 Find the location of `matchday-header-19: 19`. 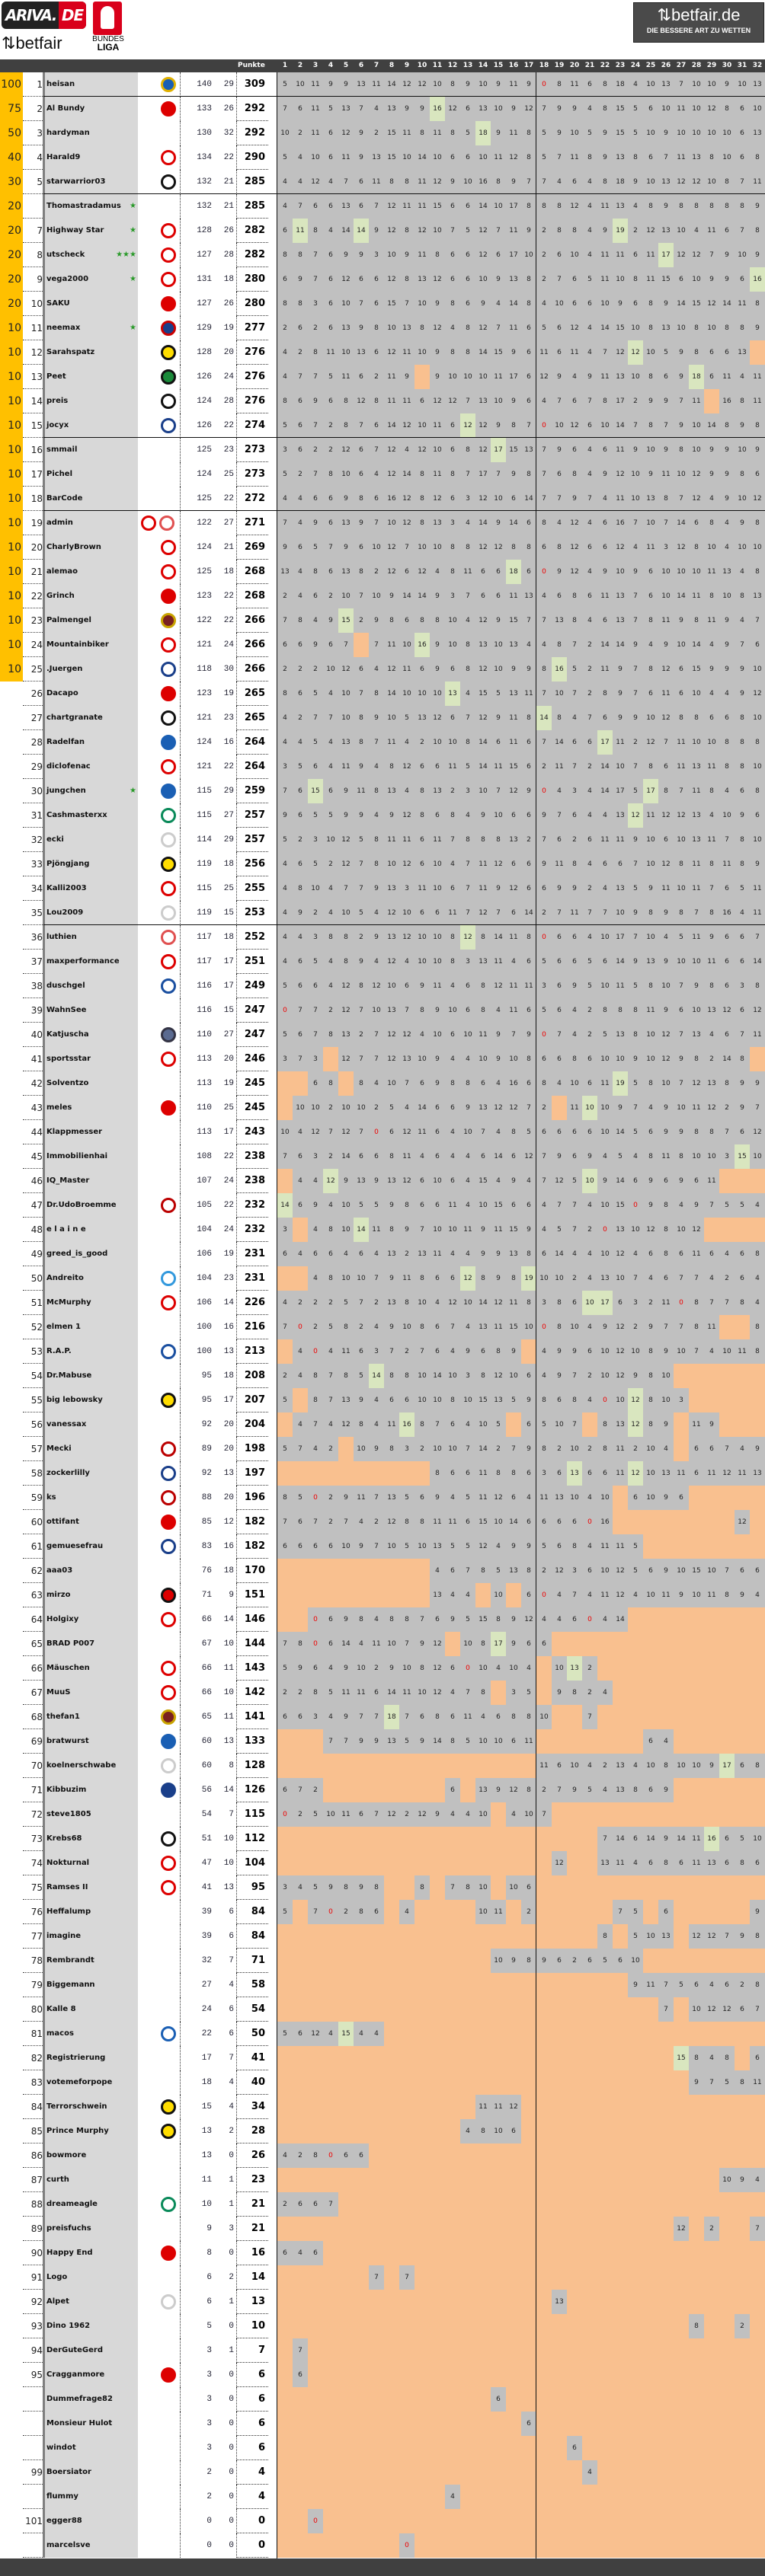

matchday-header-19: 19 is located at coordinates (559, 65).